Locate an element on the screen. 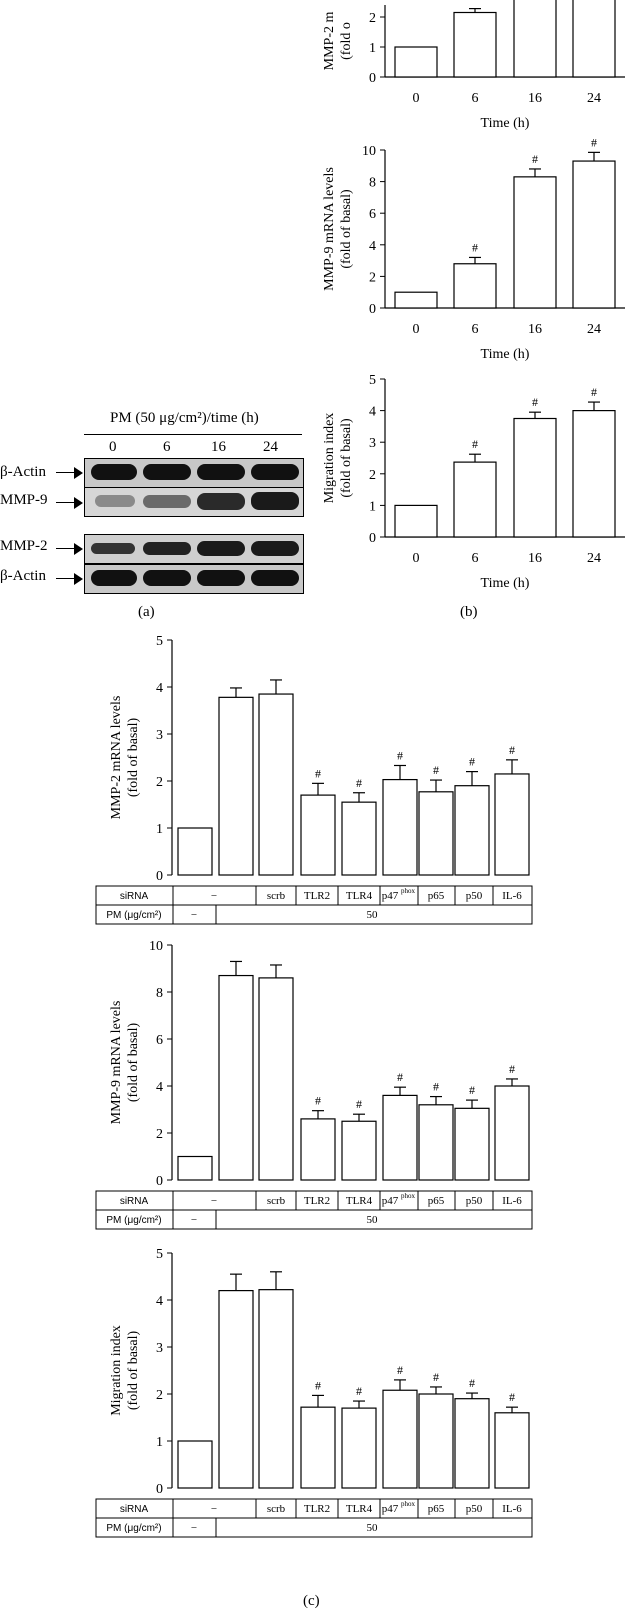 The height and width of the screenshot is (1614, 643). blot-header-rule is located at coordinates (193, 434).